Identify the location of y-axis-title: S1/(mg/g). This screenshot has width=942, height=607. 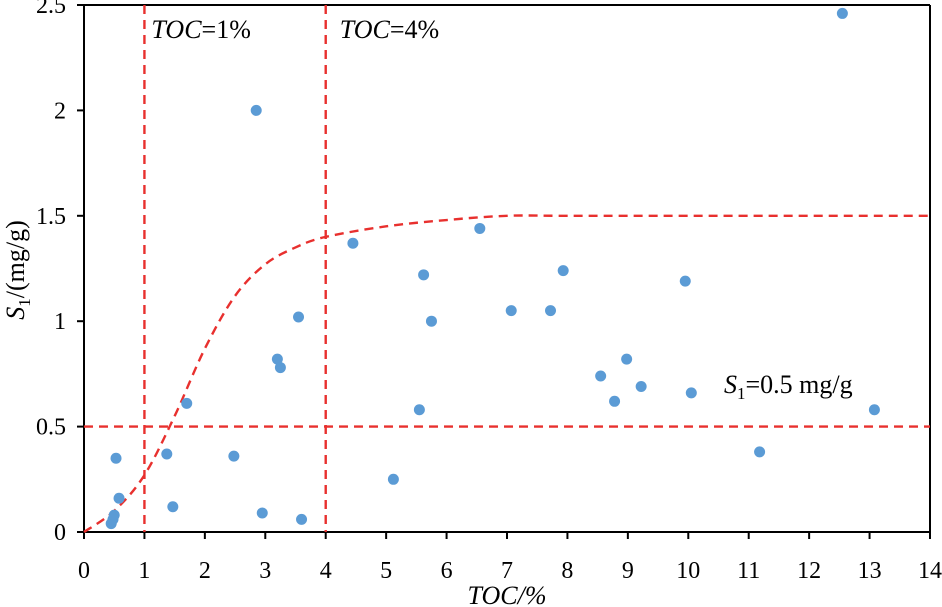
(17, 270).